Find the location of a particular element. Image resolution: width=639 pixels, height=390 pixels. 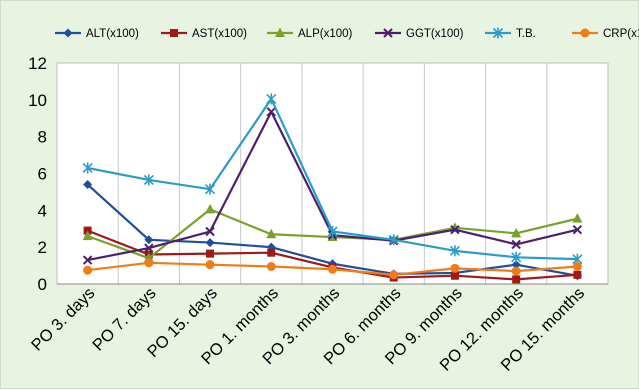

y-tick-label: 0 is located at coordinates (42, 284).